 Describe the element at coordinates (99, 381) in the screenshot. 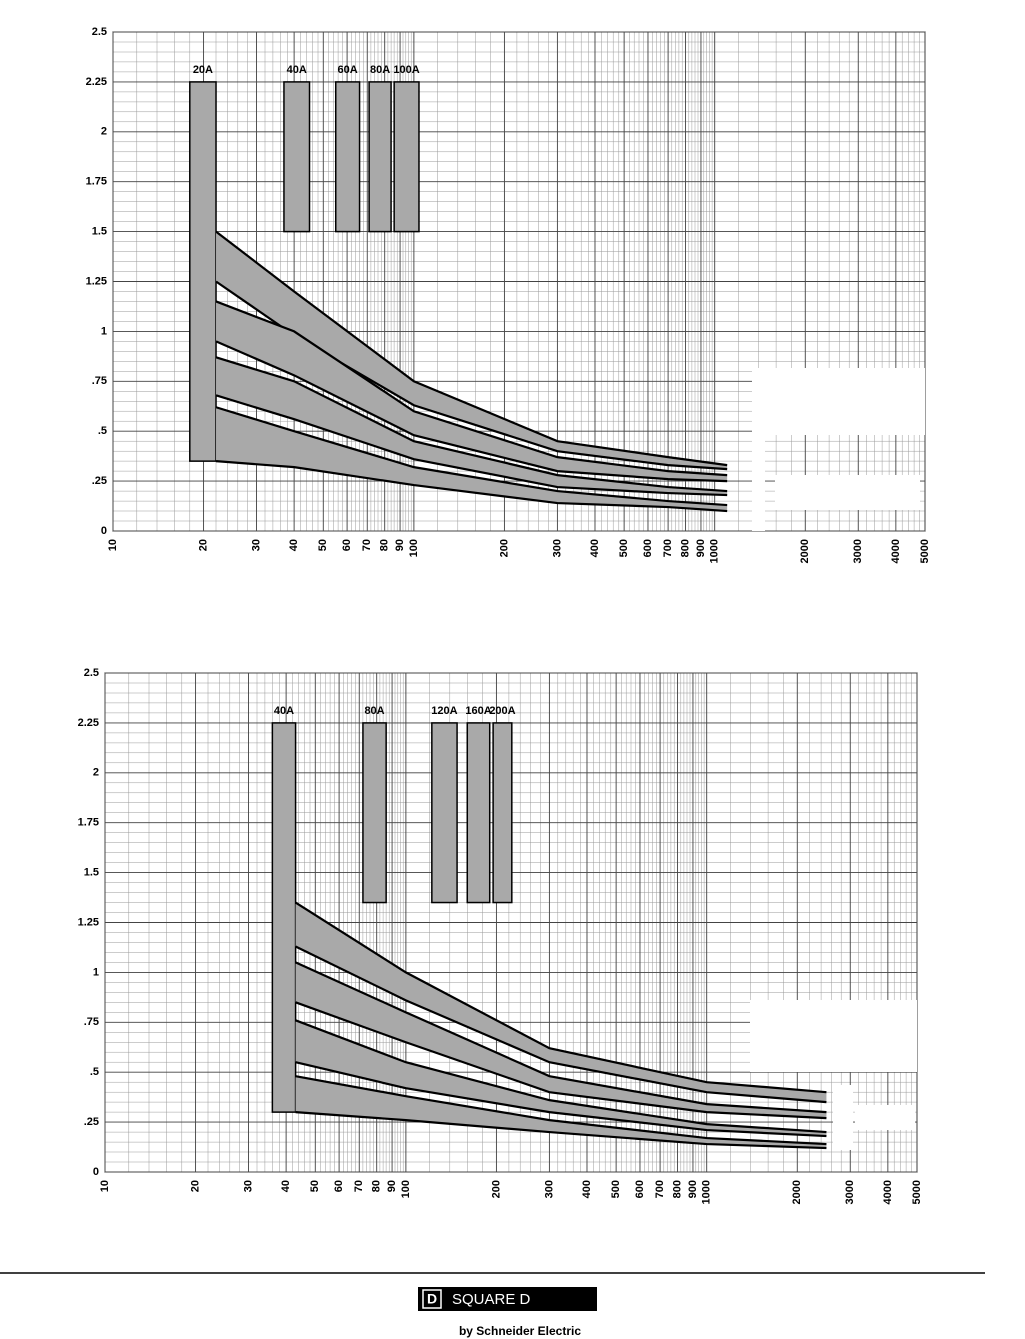

I see `y-tick-label: .75` at that location.